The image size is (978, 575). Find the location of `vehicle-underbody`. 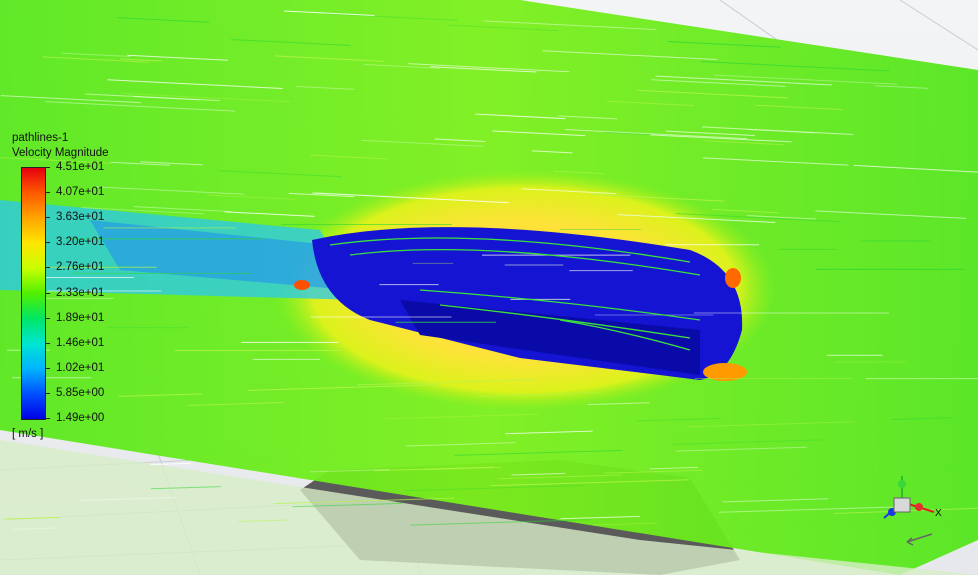

vehicle-underbody is located at coordinates (550, 337).